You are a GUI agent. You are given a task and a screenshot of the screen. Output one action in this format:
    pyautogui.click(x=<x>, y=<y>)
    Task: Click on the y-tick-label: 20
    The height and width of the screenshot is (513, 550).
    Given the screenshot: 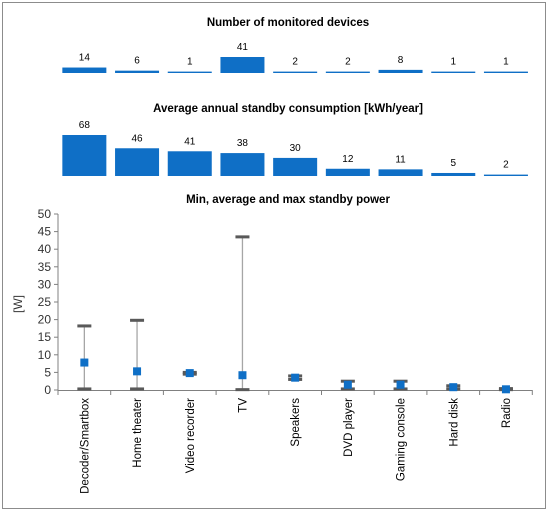 What is the action you would take?
    pyautogui.click(x=45, y=320)
    